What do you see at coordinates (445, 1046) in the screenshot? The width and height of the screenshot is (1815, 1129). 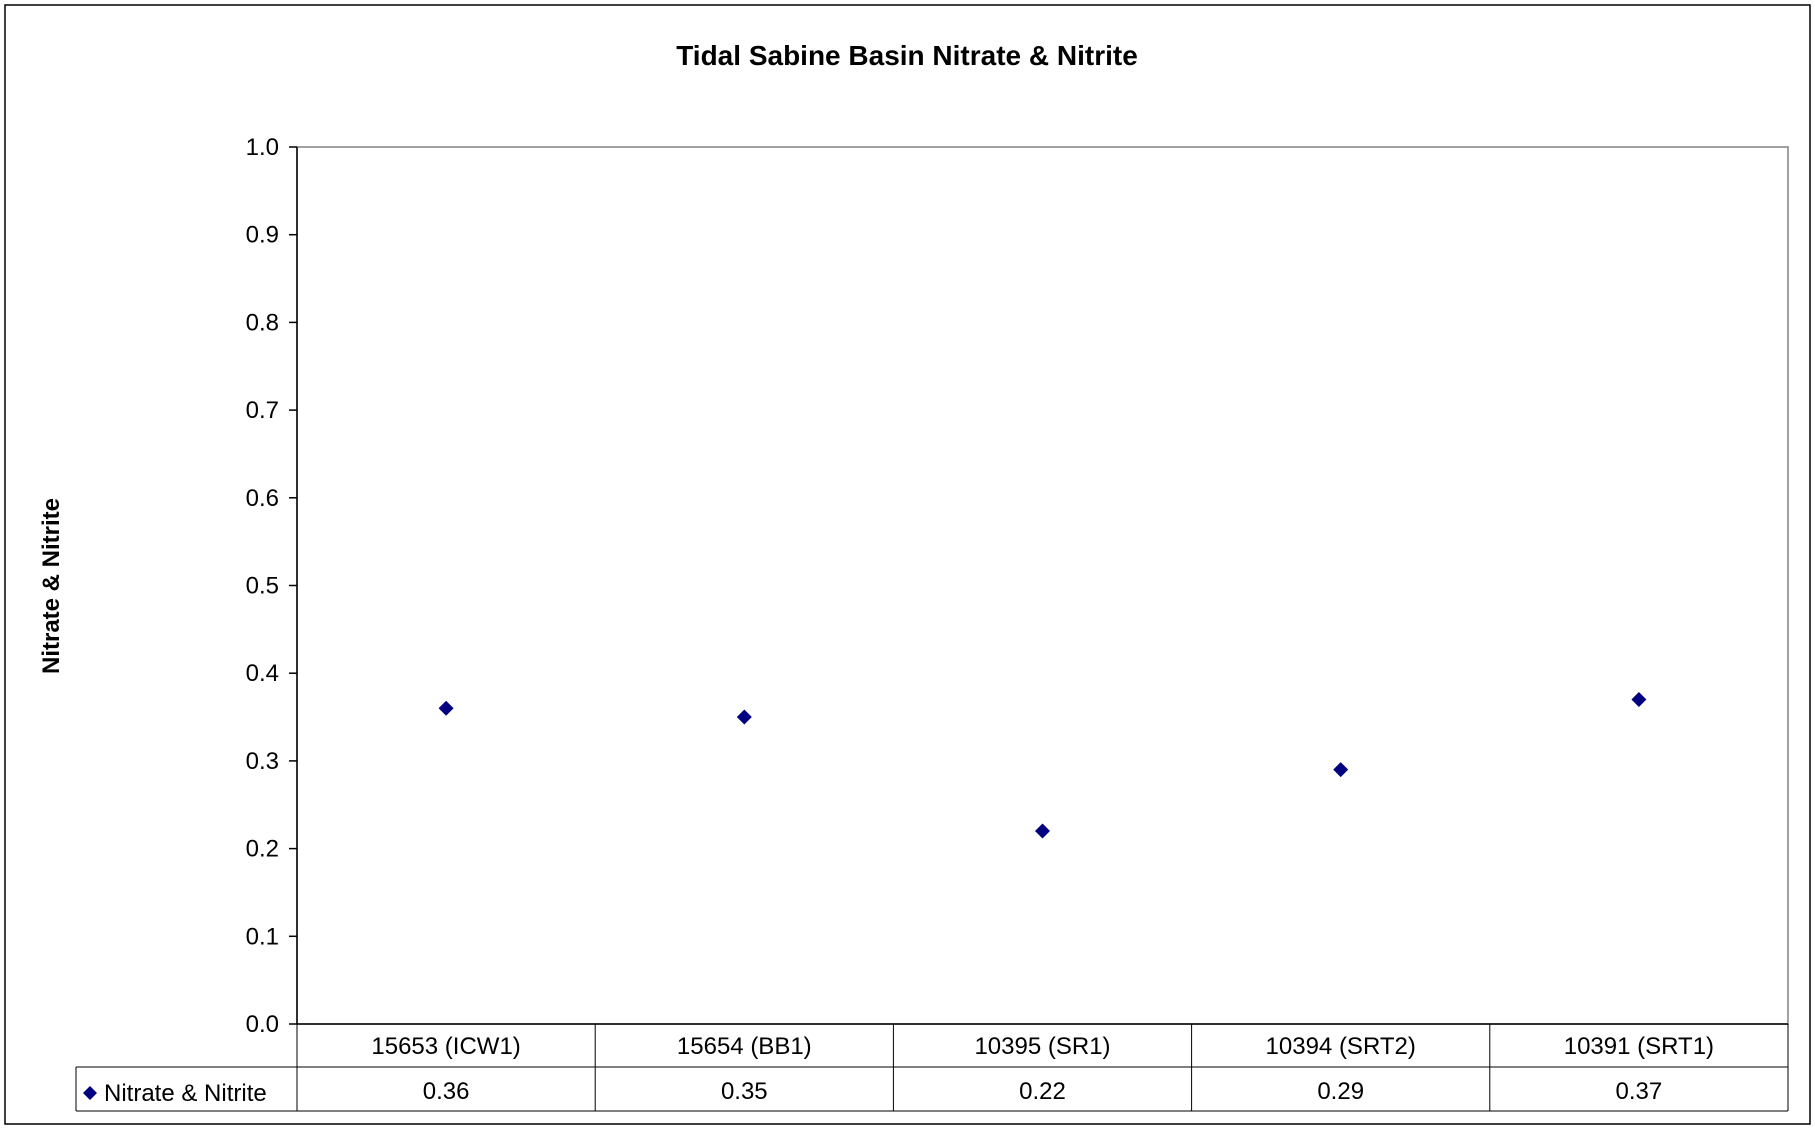 I see `x-category-label: 15653 (ICW1)` at bounding box center [445, 1046].